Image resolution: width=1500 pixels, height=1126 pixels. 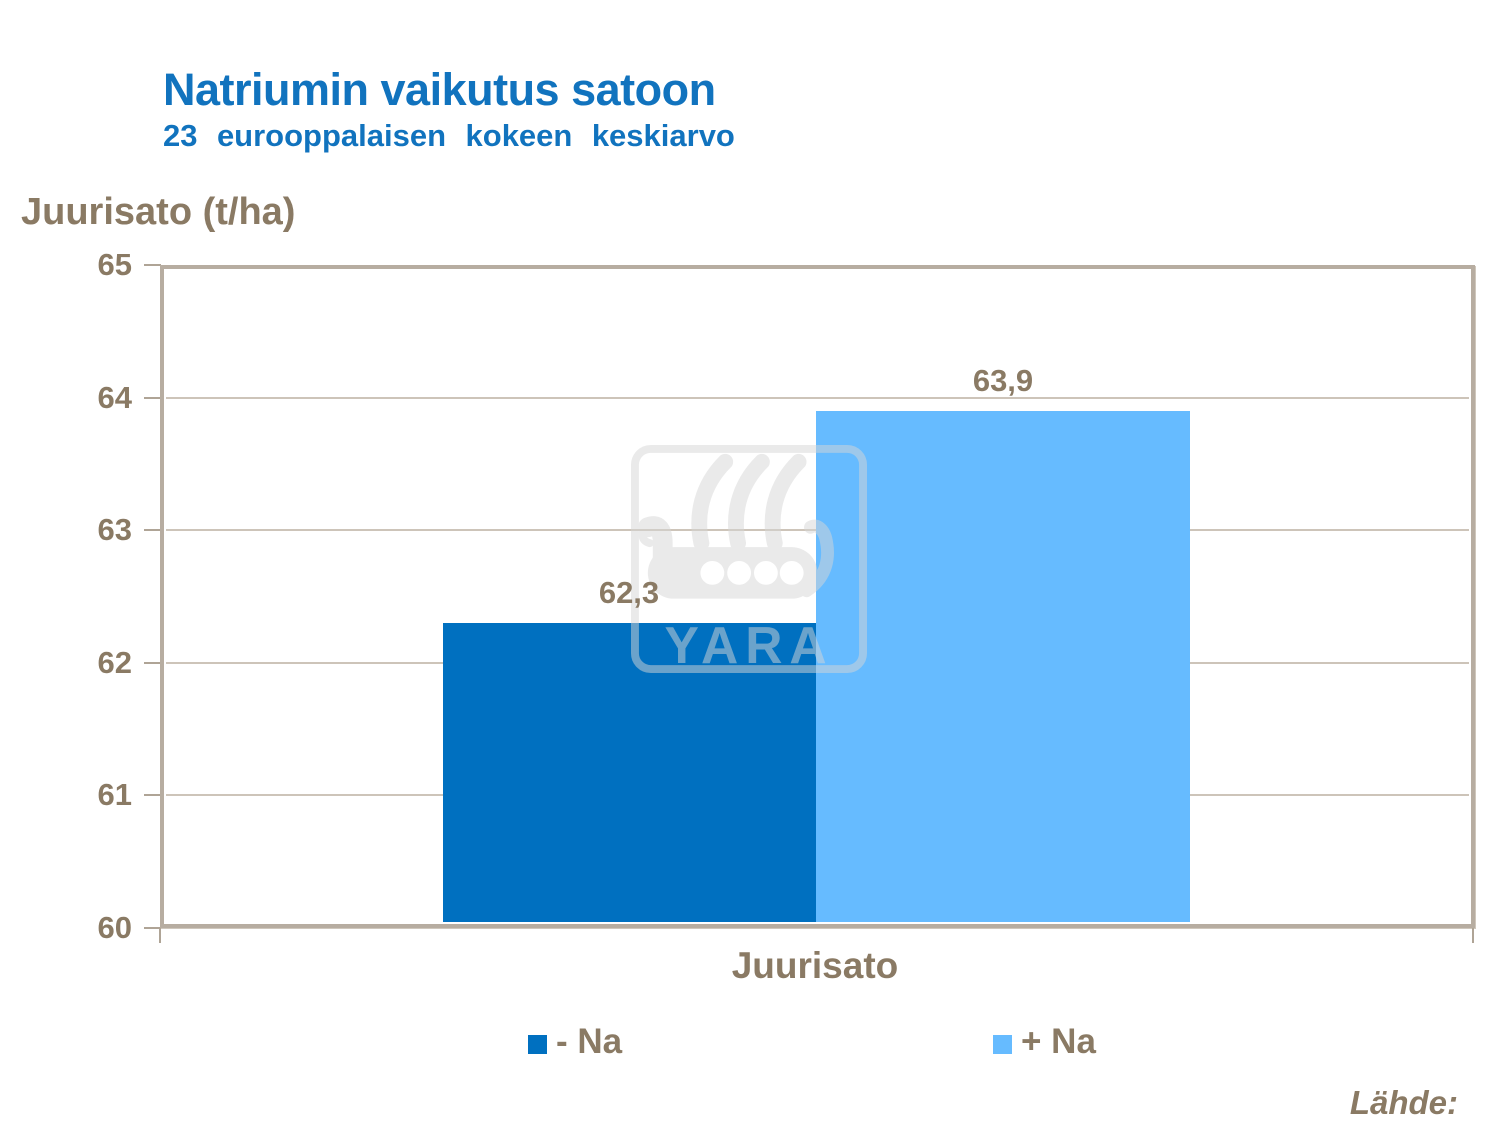 What do you see at coordinates (114, 662) in the screenshot?
I see `y-tick-label: 62` at bounding box center [114, 662].